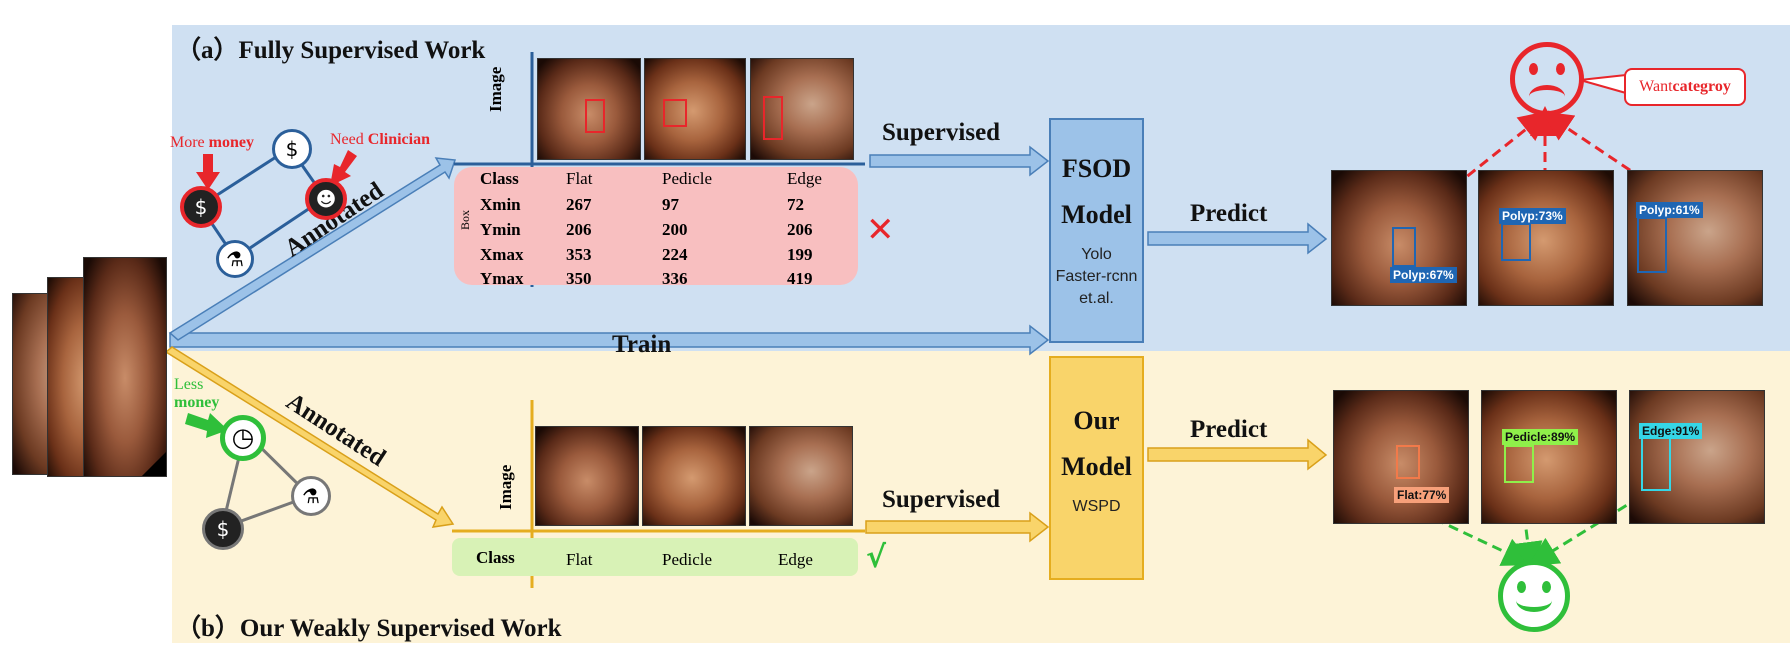  What do you see at coordinates (495, 89) in the screenshot?
I see `image-axis-label-top: Image` at bounding box center [495, 89].